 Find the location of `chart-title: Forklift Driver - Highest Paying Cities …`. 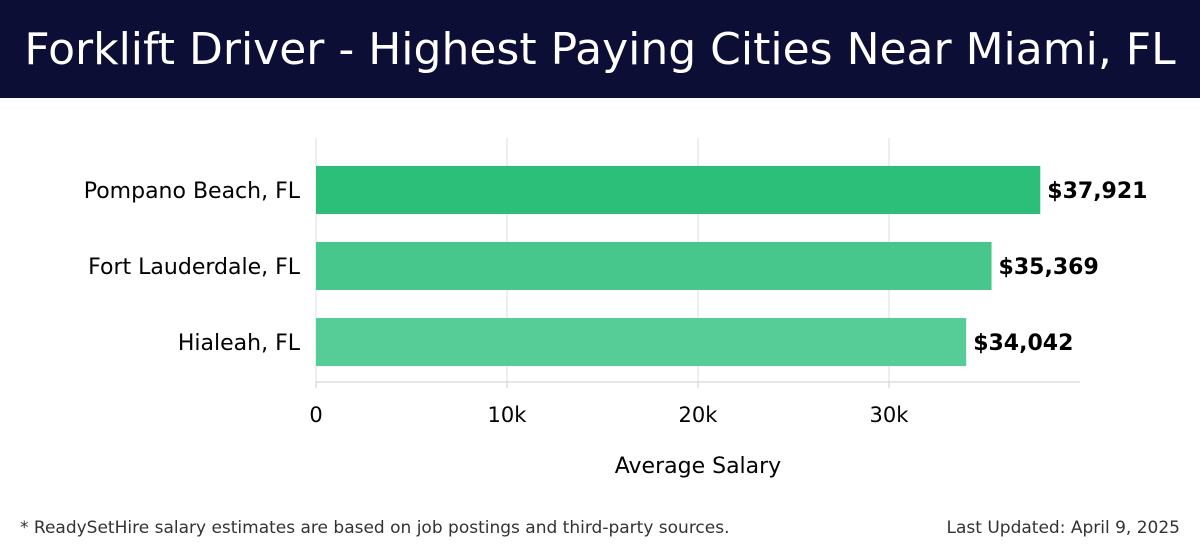

chart-title: Forklift Driver - Highest Paying Cities … is located at coordinates (600, 49).